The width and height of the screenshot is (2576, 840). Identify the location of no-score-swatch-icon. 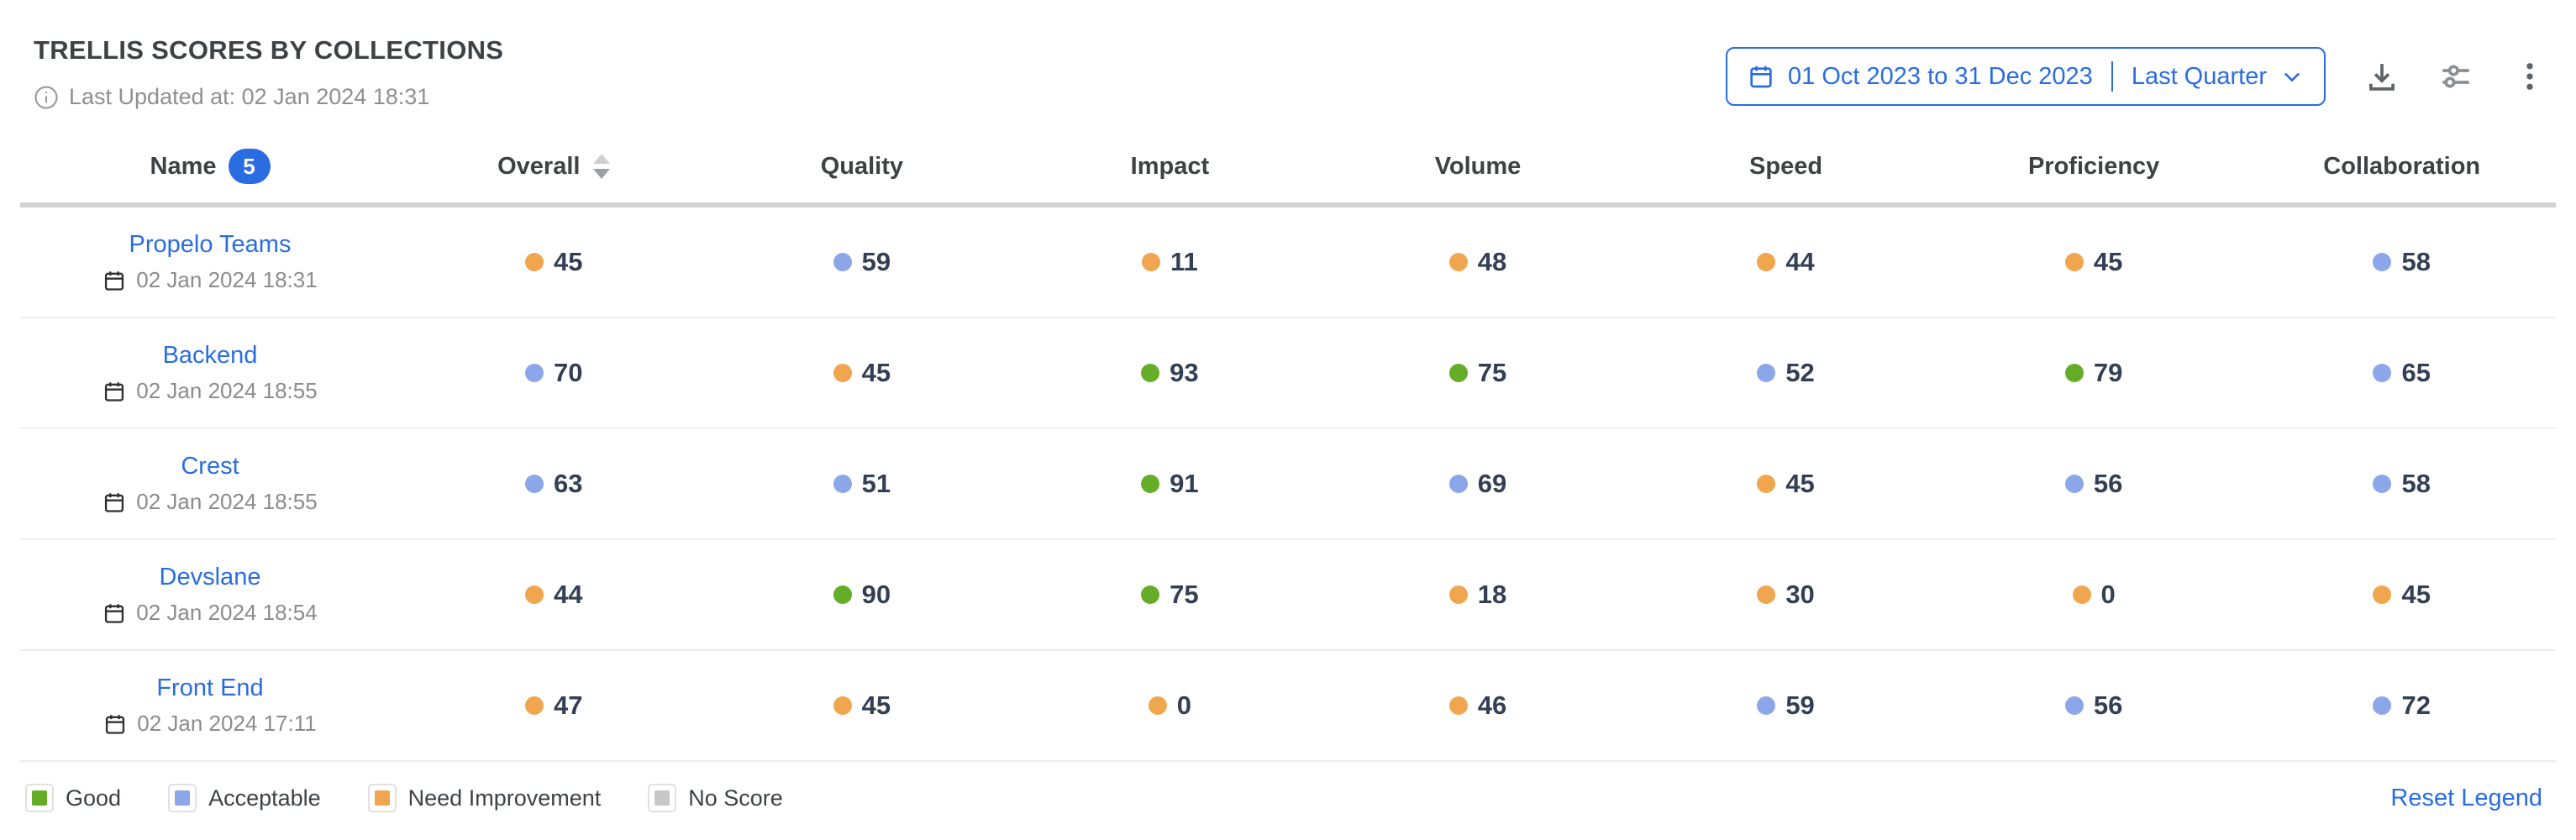
(662, 798).